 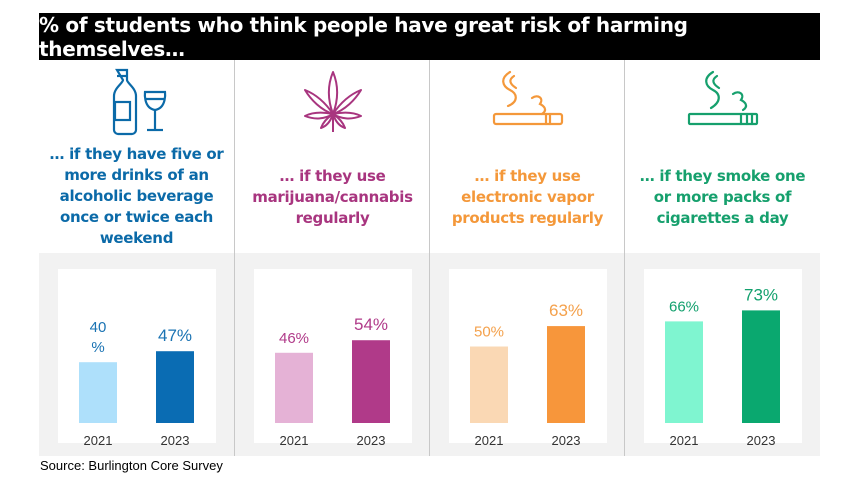 What do you see at coordinates (175, 335) in the screenshot?
I see `bar-value-label: 47%` at bounding box center [175, 335].